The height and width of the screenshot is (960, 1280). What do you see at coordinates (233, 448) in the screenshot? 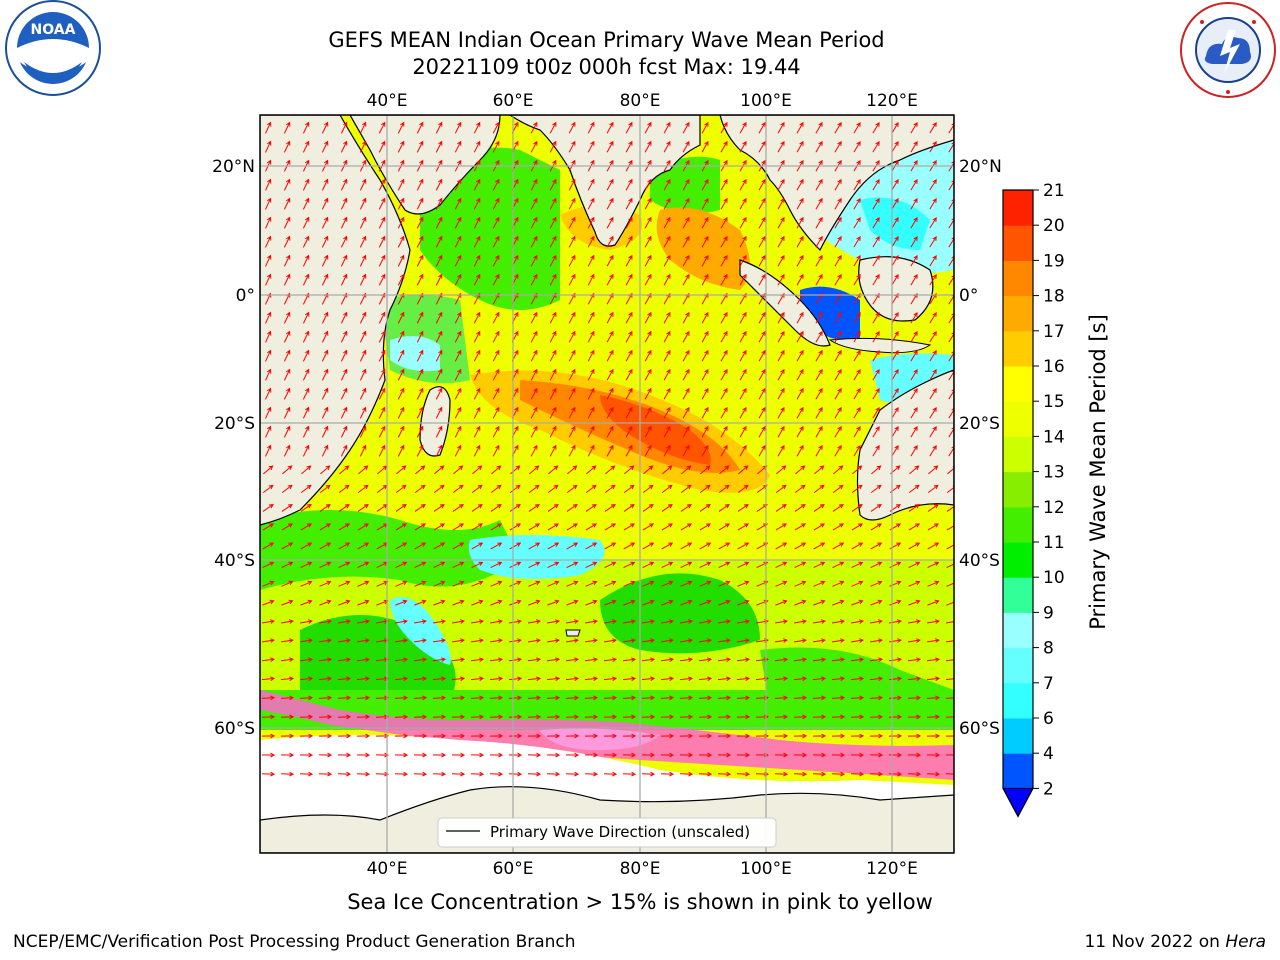
I see `lat-labels-left: 20°N 0° 20°S 40°S 60°S` at bounding box center [233, 448].